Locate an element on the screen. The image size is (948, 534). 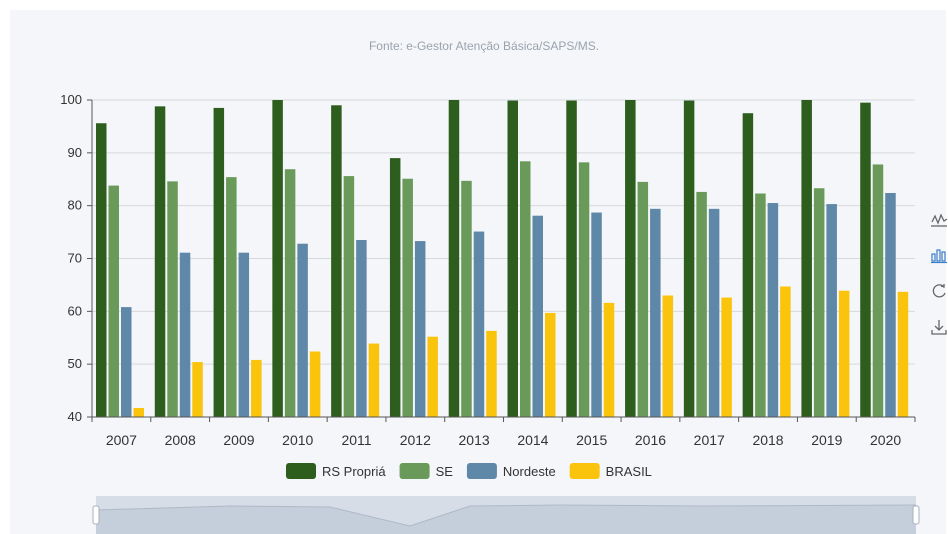
y-tick-label: 50 is located at coordinates (75, 363).